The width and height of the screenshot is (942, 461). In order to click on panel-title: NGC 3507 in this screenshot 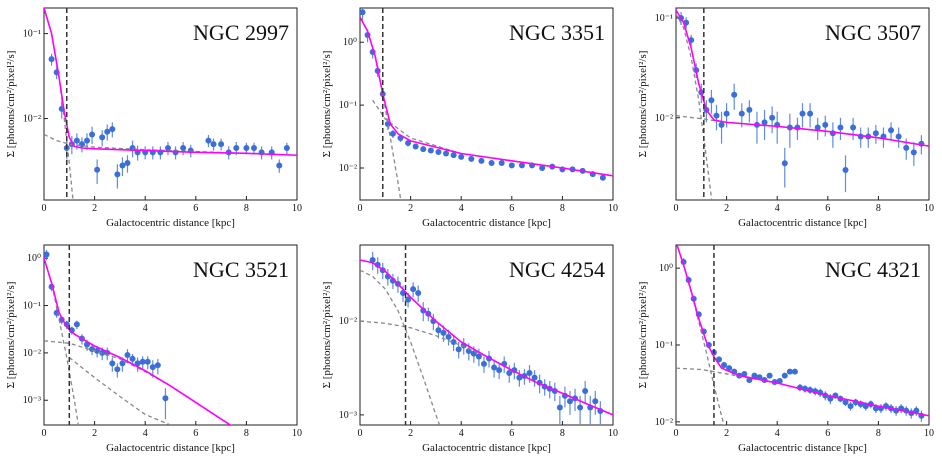, I will do `click(873, 32)`.